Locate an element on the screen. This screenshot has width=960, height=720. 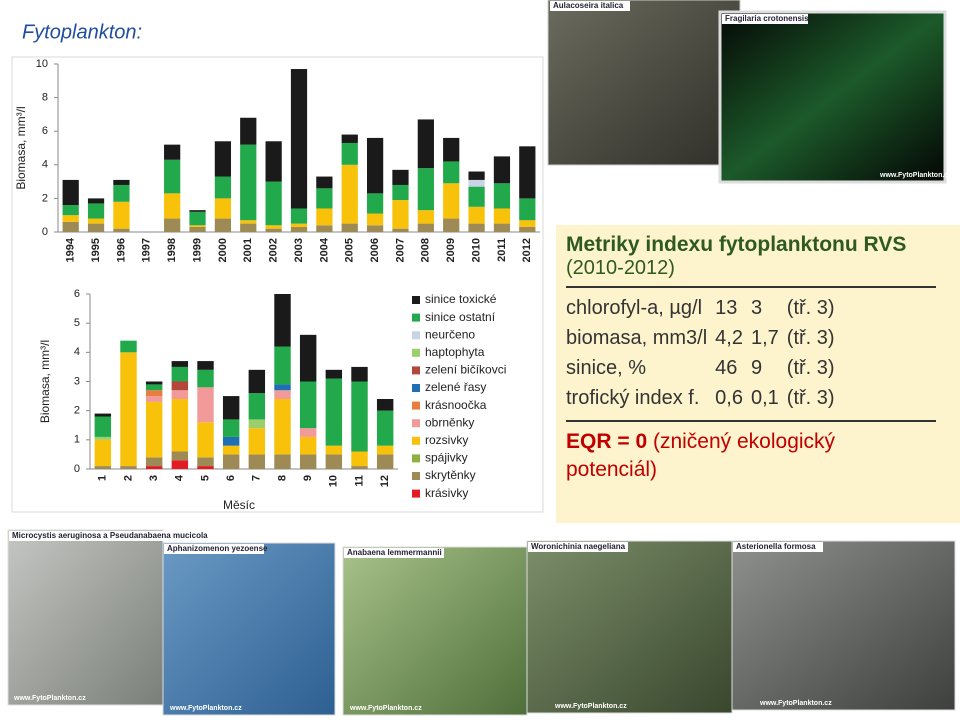
y-tick-label: 6 is located at coordinates (77, 294).